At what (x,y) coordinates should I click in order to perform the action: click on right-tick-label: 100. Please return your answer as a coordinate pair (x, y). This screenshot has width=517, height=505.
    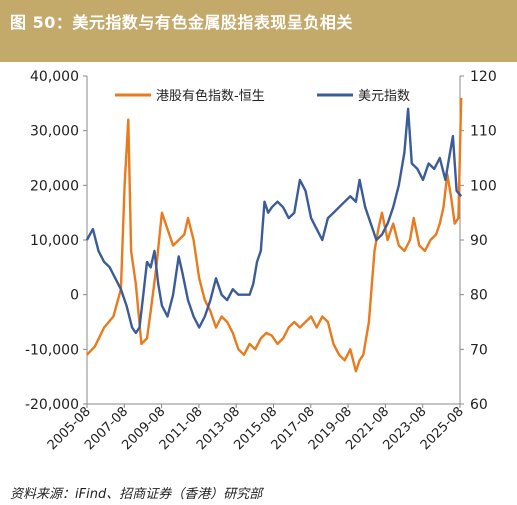
    Looking at the image, I should click on (483, 186).